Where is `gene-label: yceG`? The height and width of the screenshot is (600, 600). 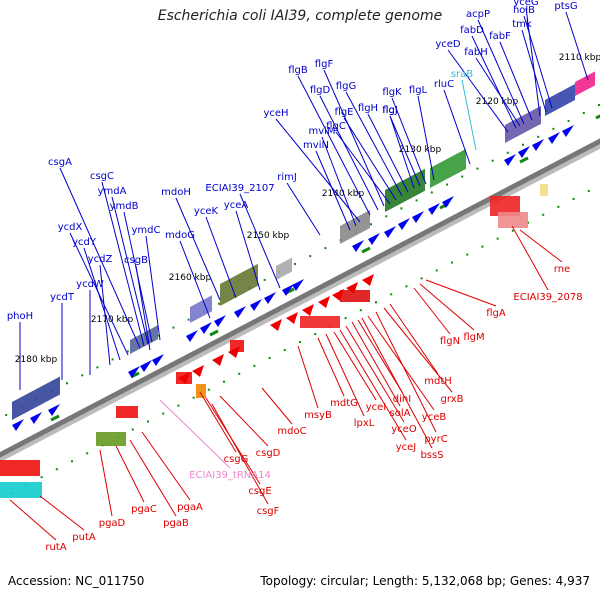
gene-label: yceG is located at coordinates (525, 4).